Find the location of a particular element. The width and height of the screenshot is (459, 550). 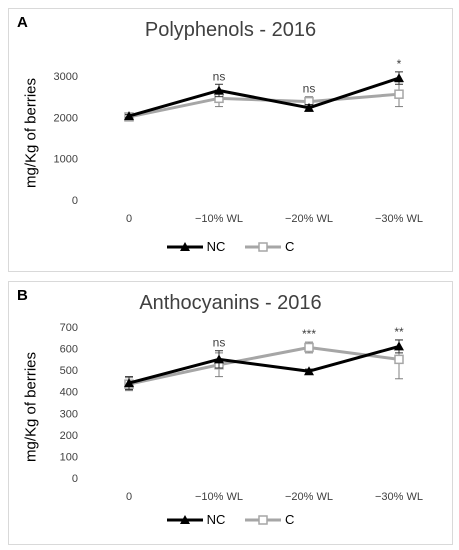

panel-label: A is located at coordinates (22, 22).